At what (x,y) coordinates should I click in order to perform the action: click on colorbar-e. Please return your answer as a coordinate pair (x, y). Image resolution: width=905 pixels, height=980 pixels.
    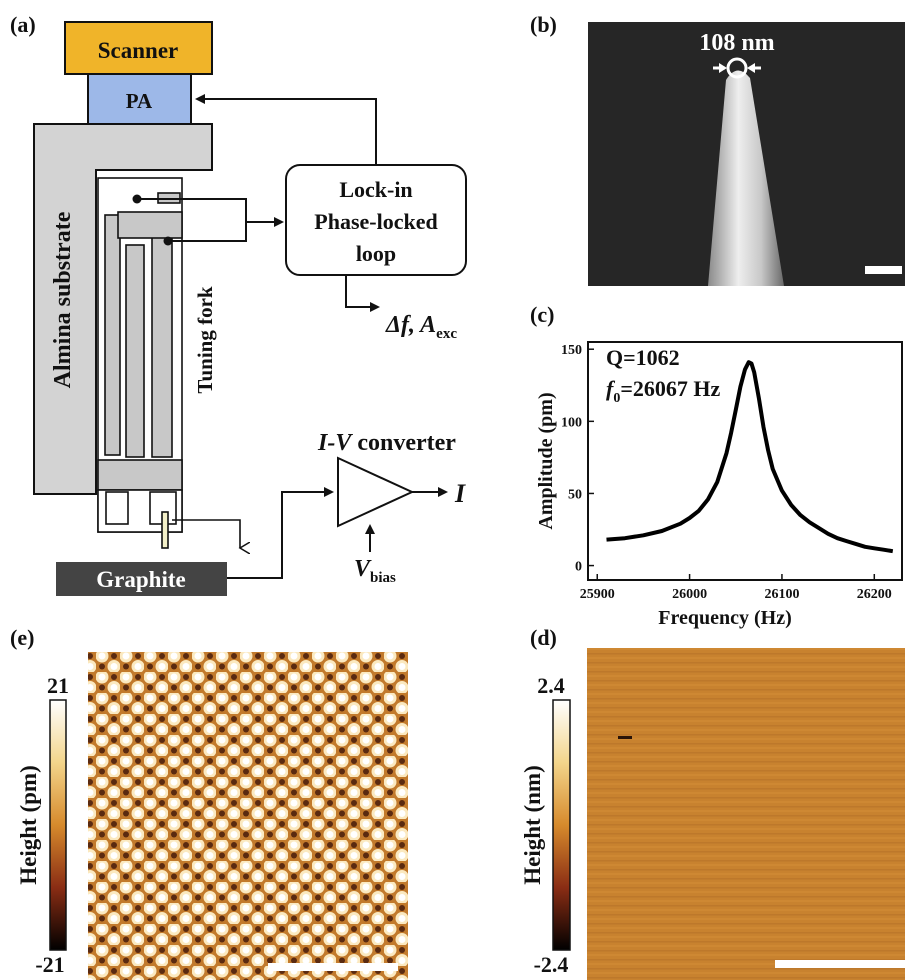
    Looking at the image, I should click on (58, 825).